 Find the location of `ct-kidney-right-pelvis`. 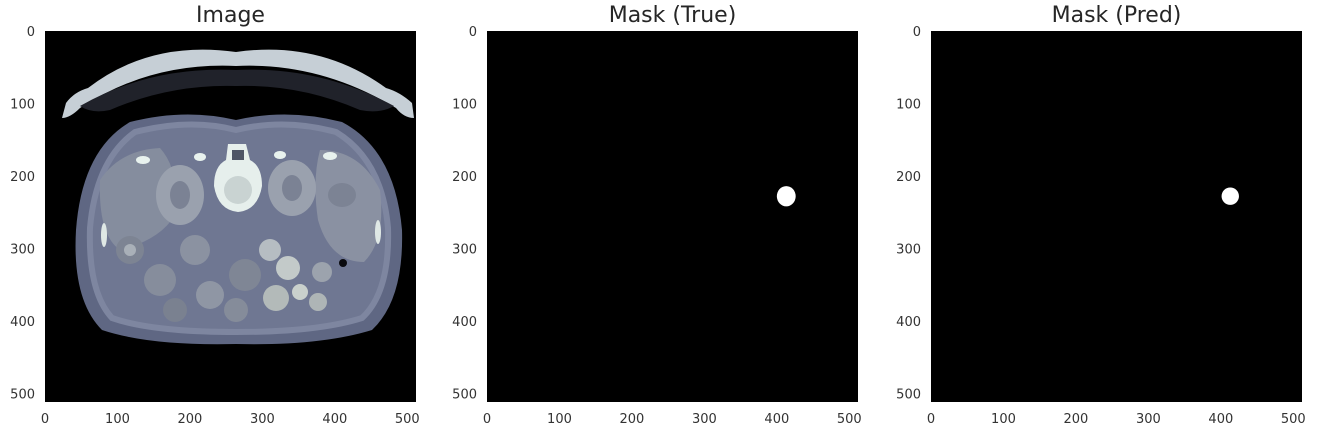

ct-kidney-right-pelvis is located at coordinates (292, 188).